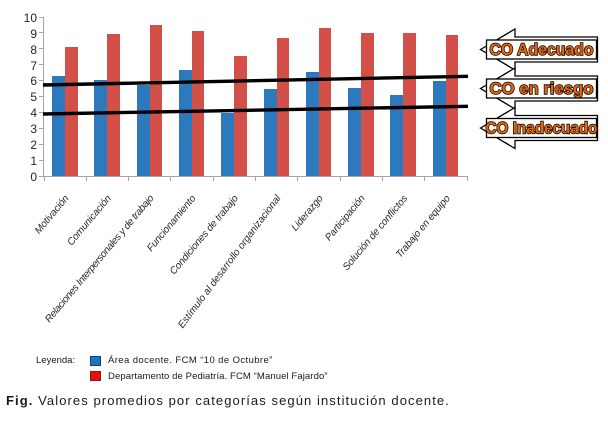  Describe the element at coordinates (542, 88) in the screenshot. I see `svg-text: CO en riesgo` at that location.